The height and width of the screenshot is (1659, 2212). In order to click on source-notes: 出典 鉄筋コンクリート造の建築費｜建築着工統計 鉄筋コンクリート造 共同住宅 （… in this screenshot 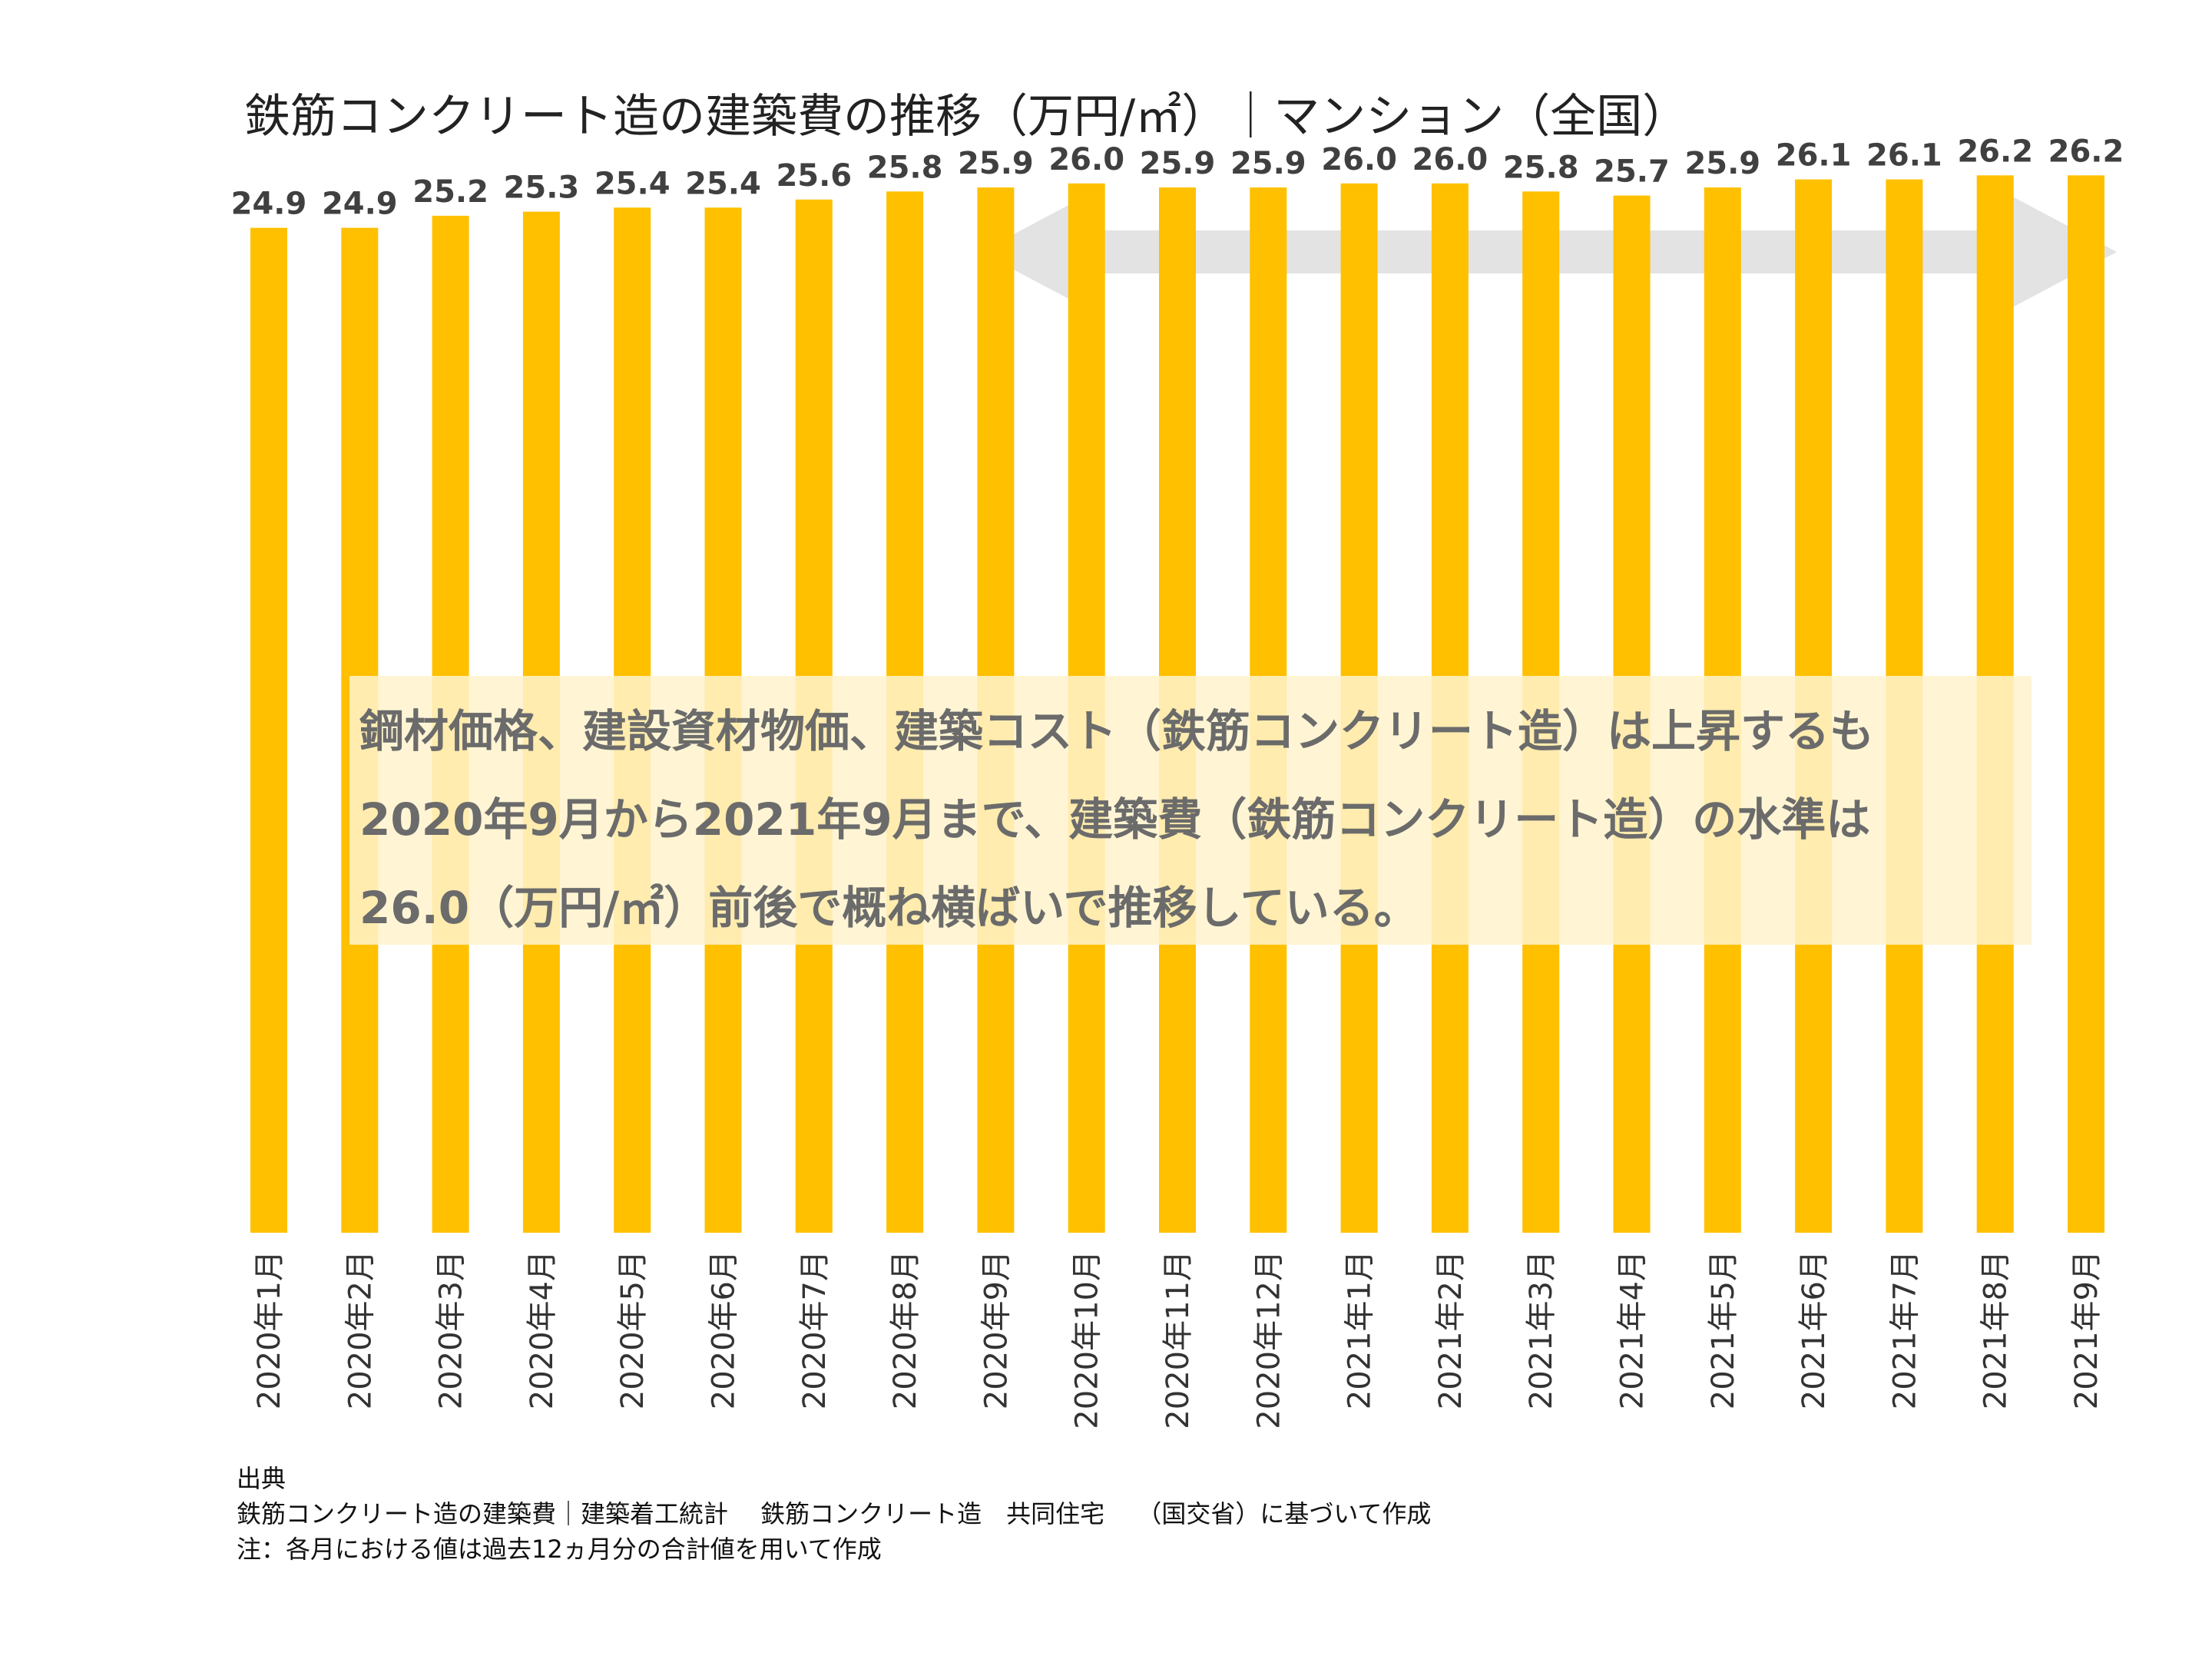, I will do `click(834, 1514)`.